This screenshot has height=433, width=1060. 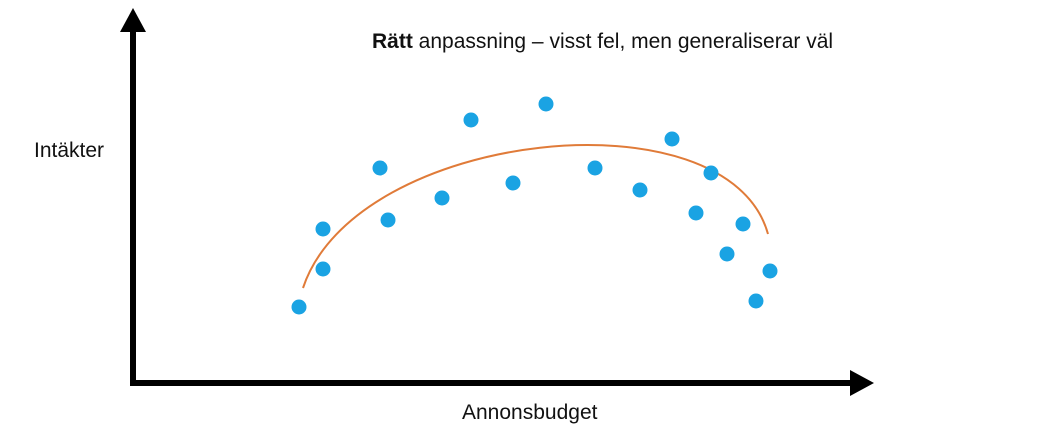 I want to click on y-axis-arrowhead, so click(x=133, y=20).